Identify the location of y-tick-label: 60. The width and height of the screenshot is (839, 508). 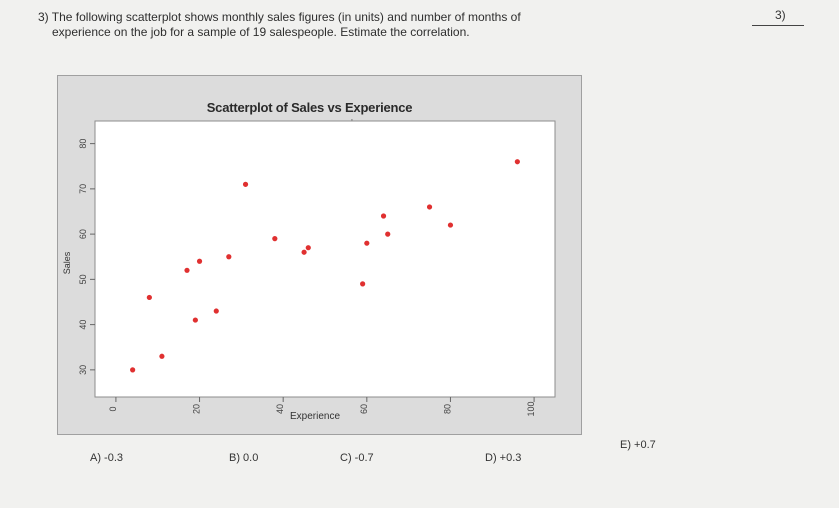
(83, 234).